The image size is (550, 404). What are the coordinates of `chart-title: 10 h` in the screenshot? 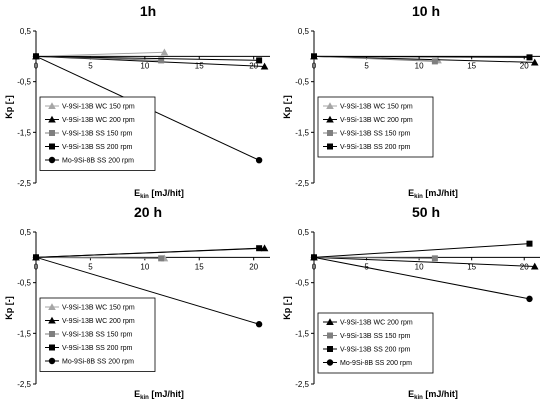 It's located at (426, 11).